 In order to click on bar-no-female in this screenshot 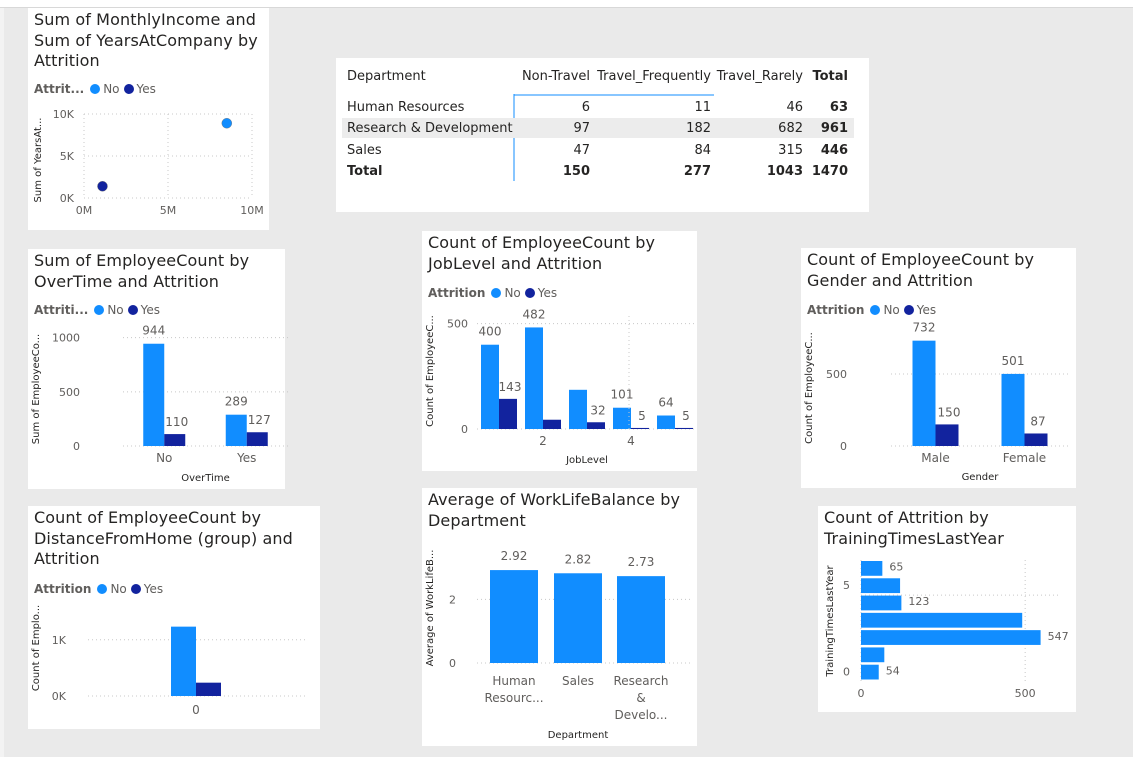, I will do `click(1013, 409)`.